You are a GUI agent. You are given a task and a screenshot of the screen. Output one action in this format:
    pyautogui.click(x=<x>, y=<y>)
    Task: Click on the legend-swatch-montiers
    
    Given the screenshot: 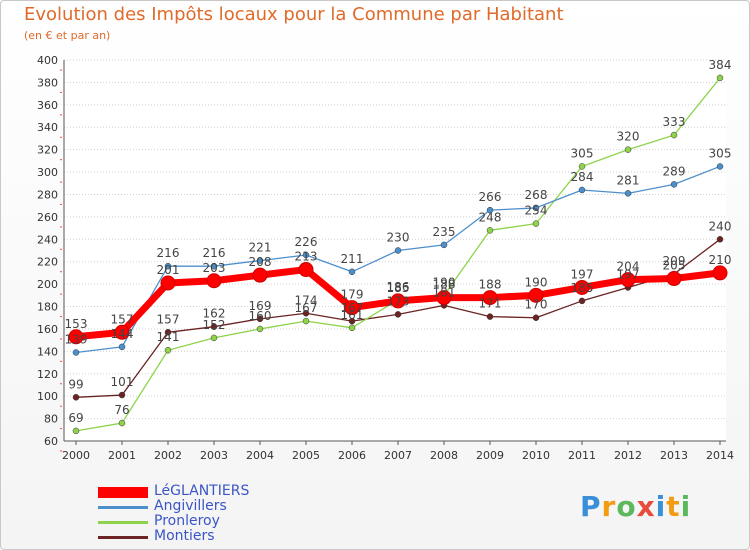 What is the action you would take?
    pyautogui.click(x=123, y=537)
    